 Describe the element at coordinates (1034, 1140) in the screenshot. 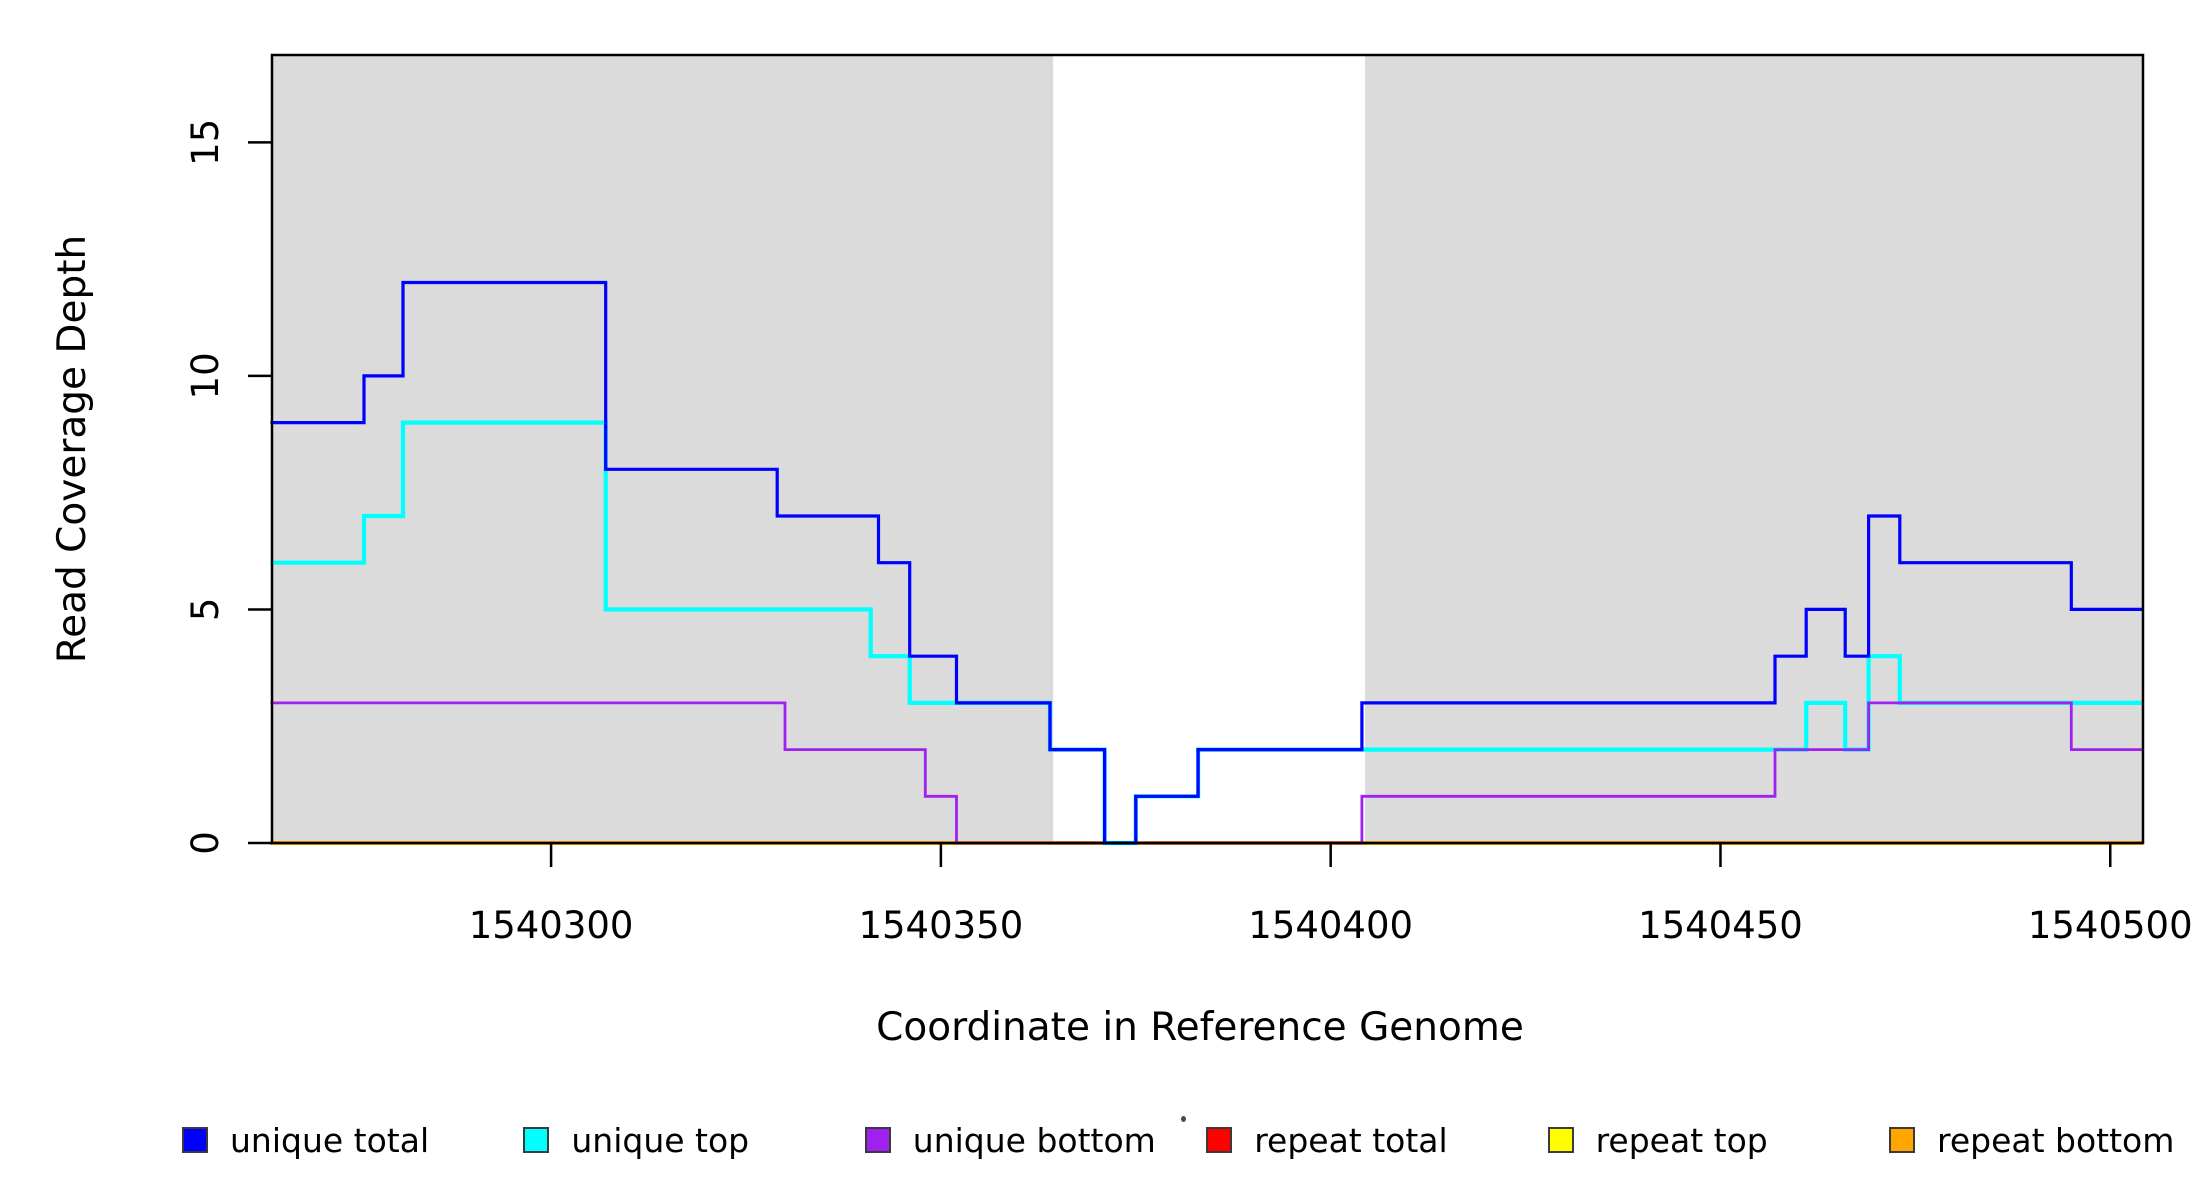

I see `legend-label-unique-bottom: unique bottom` at that location.